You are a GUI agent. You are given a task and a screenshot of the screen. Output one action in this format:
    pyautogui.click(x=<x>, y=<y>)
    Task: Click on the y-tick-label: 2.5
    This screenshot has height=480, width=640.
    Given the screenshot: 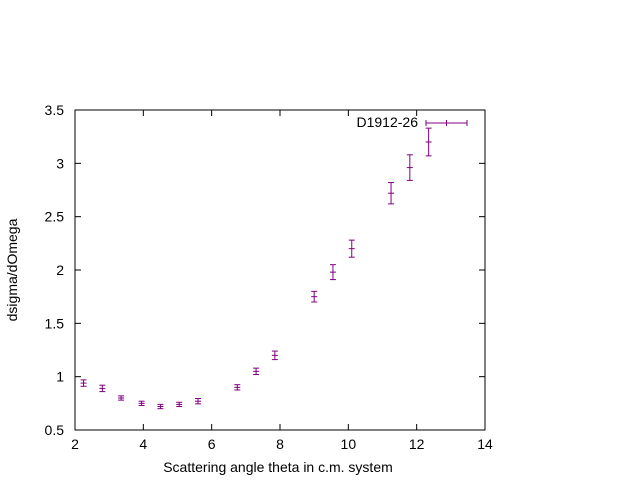 What is the action you would take?
    pyautogui.click(x=55, y=217)
    